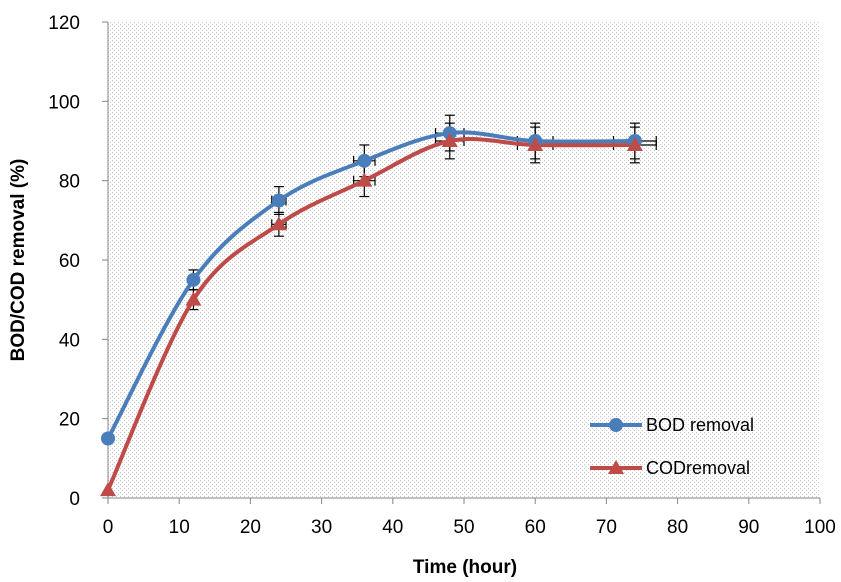 Image resolution: width=841 pixels, height=582 pixels. I want to click on y-tick-label: 100, so click(64, 102).